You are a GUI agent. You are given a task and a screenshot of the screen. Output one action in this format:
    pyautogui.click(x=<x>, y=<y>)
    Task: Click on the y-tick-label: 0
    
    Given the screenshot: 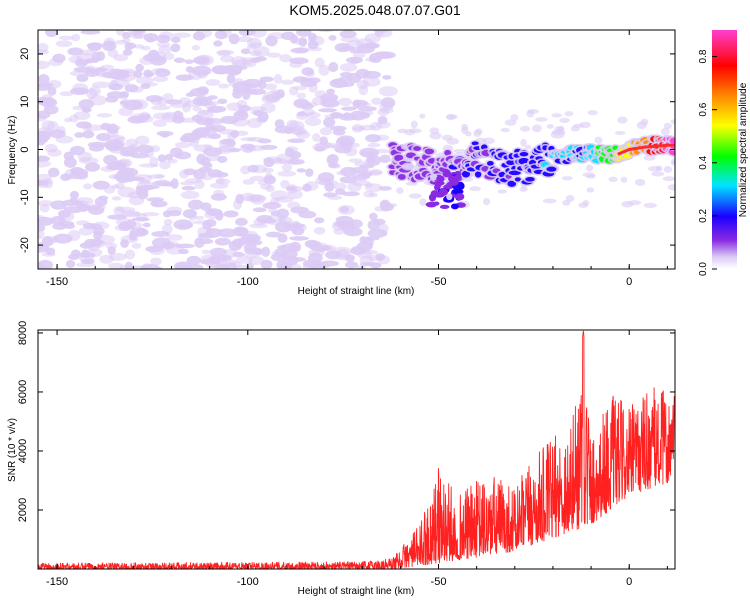 What is the action you would take?
    pyautogui.click(x=25, y=149)
    